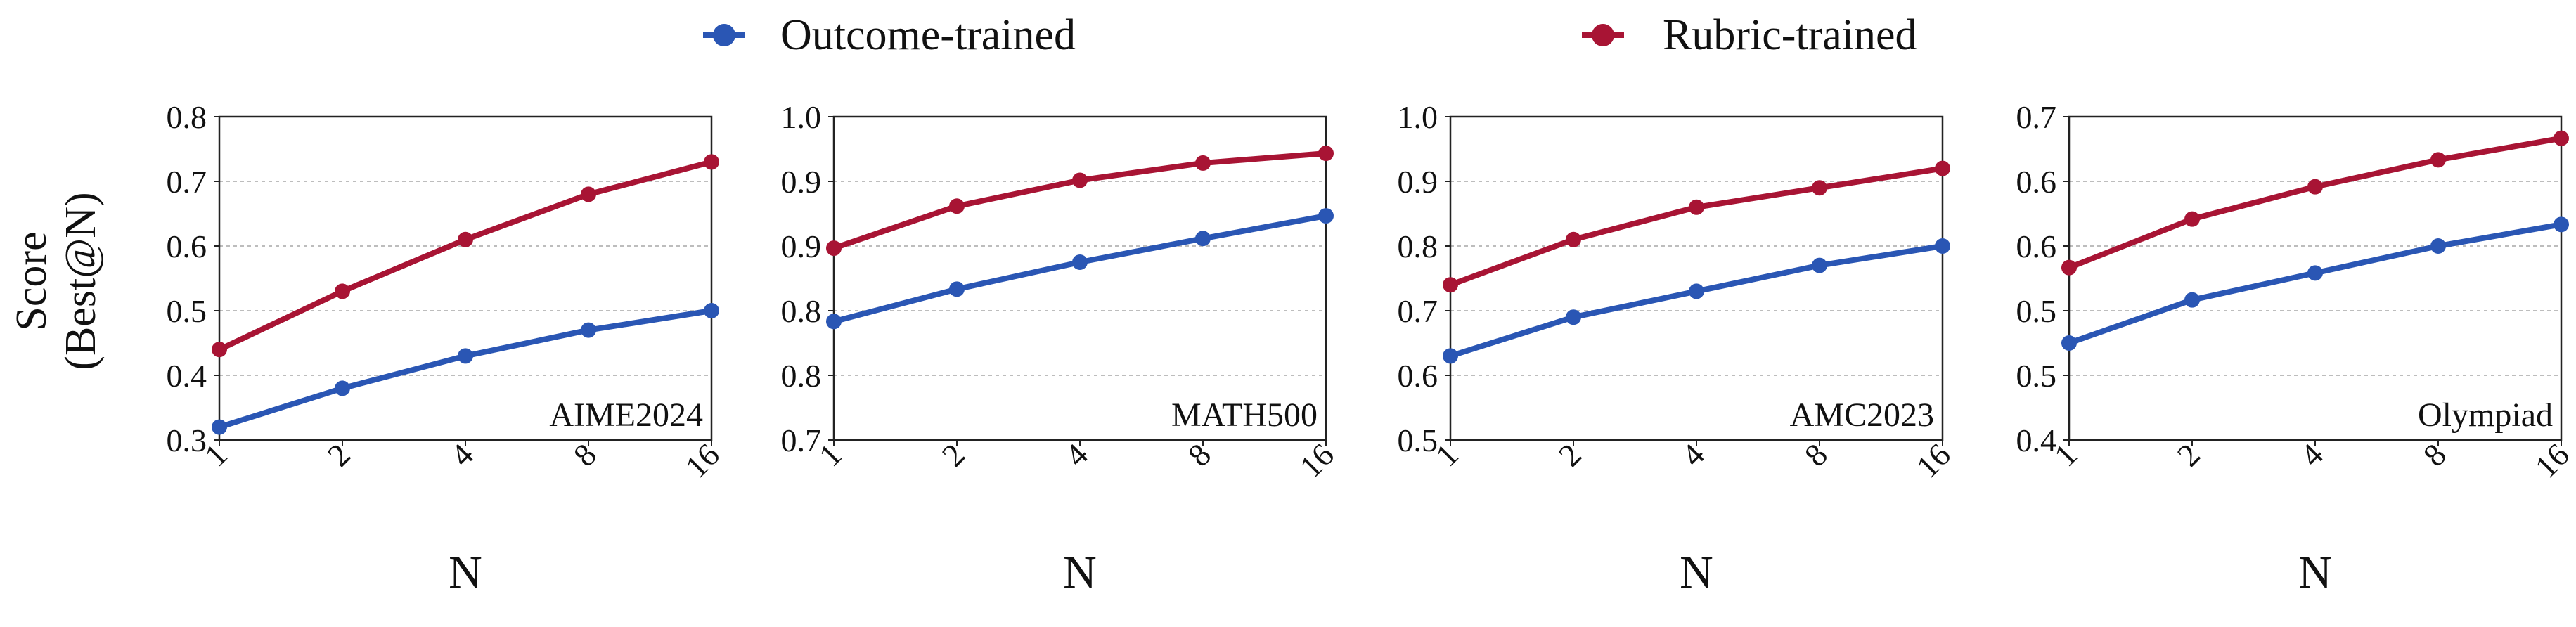 This screenshot has width=2576, height=627. Describe the element at coordinates (1244, 415) in the screenshot. I see `panel-title: MATH500` at that location.